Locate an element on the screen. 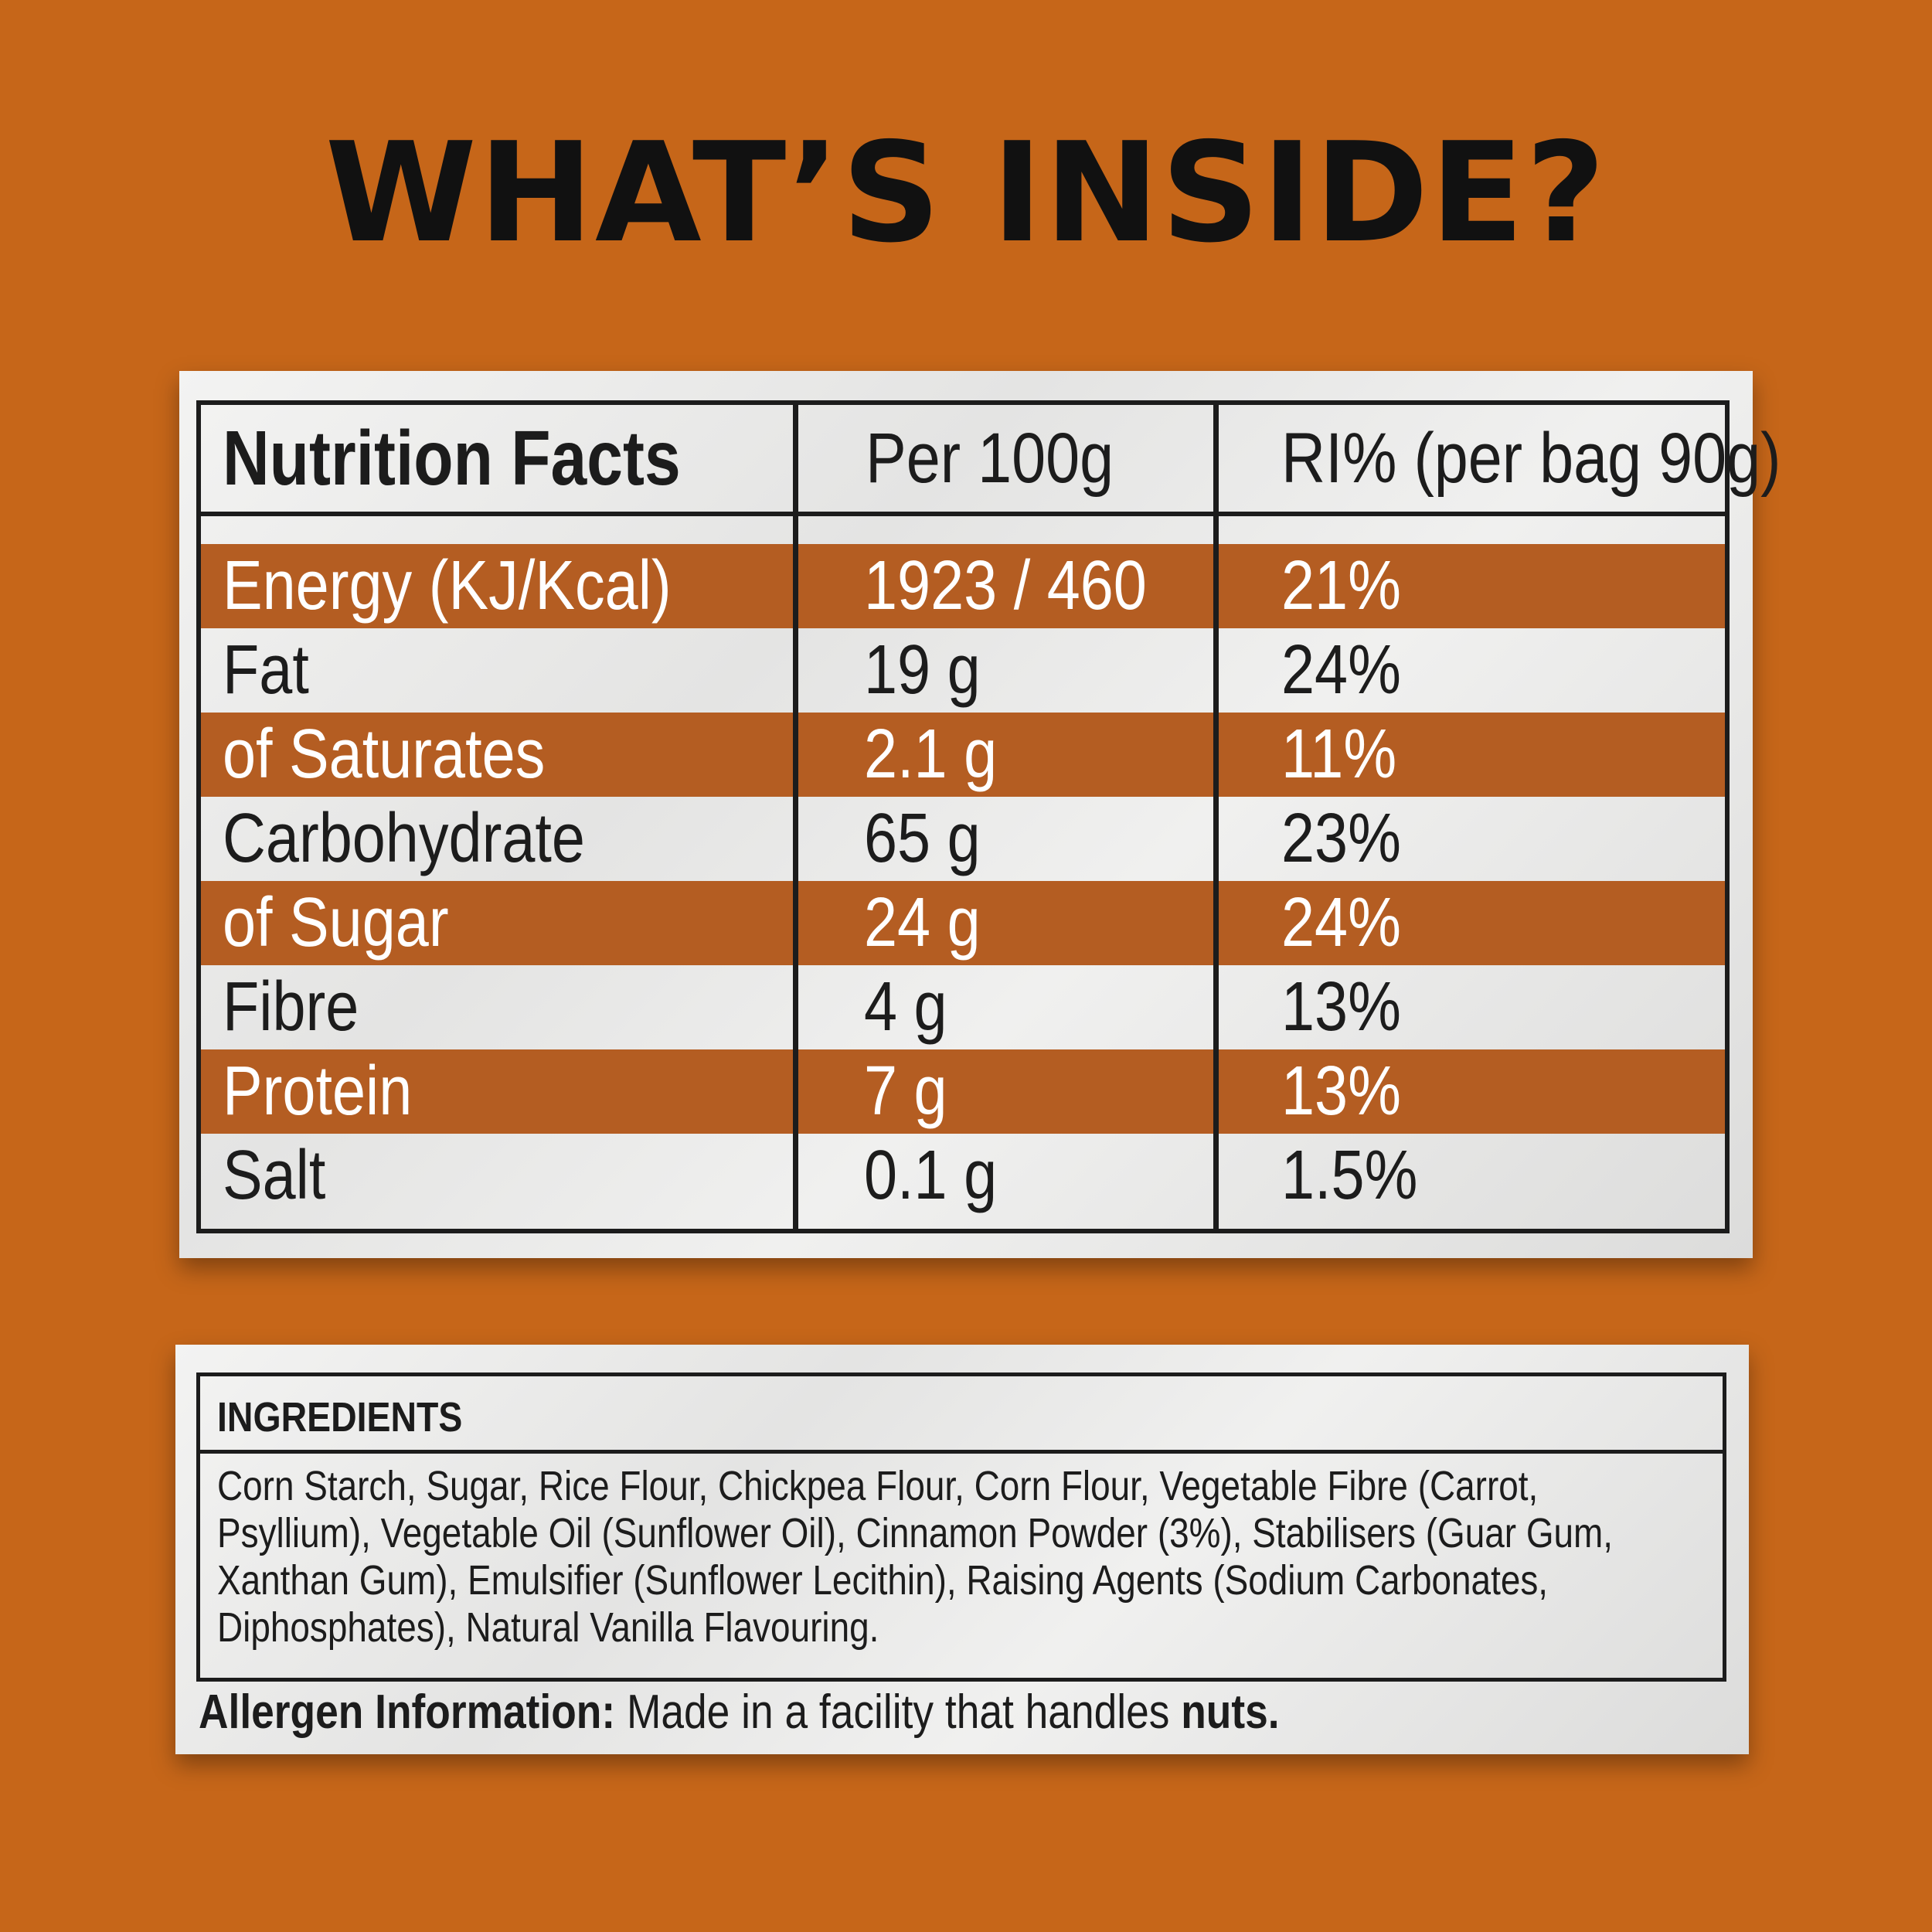  allergen-text: Made in a facility that handles is located at coordinates (899, 1712).